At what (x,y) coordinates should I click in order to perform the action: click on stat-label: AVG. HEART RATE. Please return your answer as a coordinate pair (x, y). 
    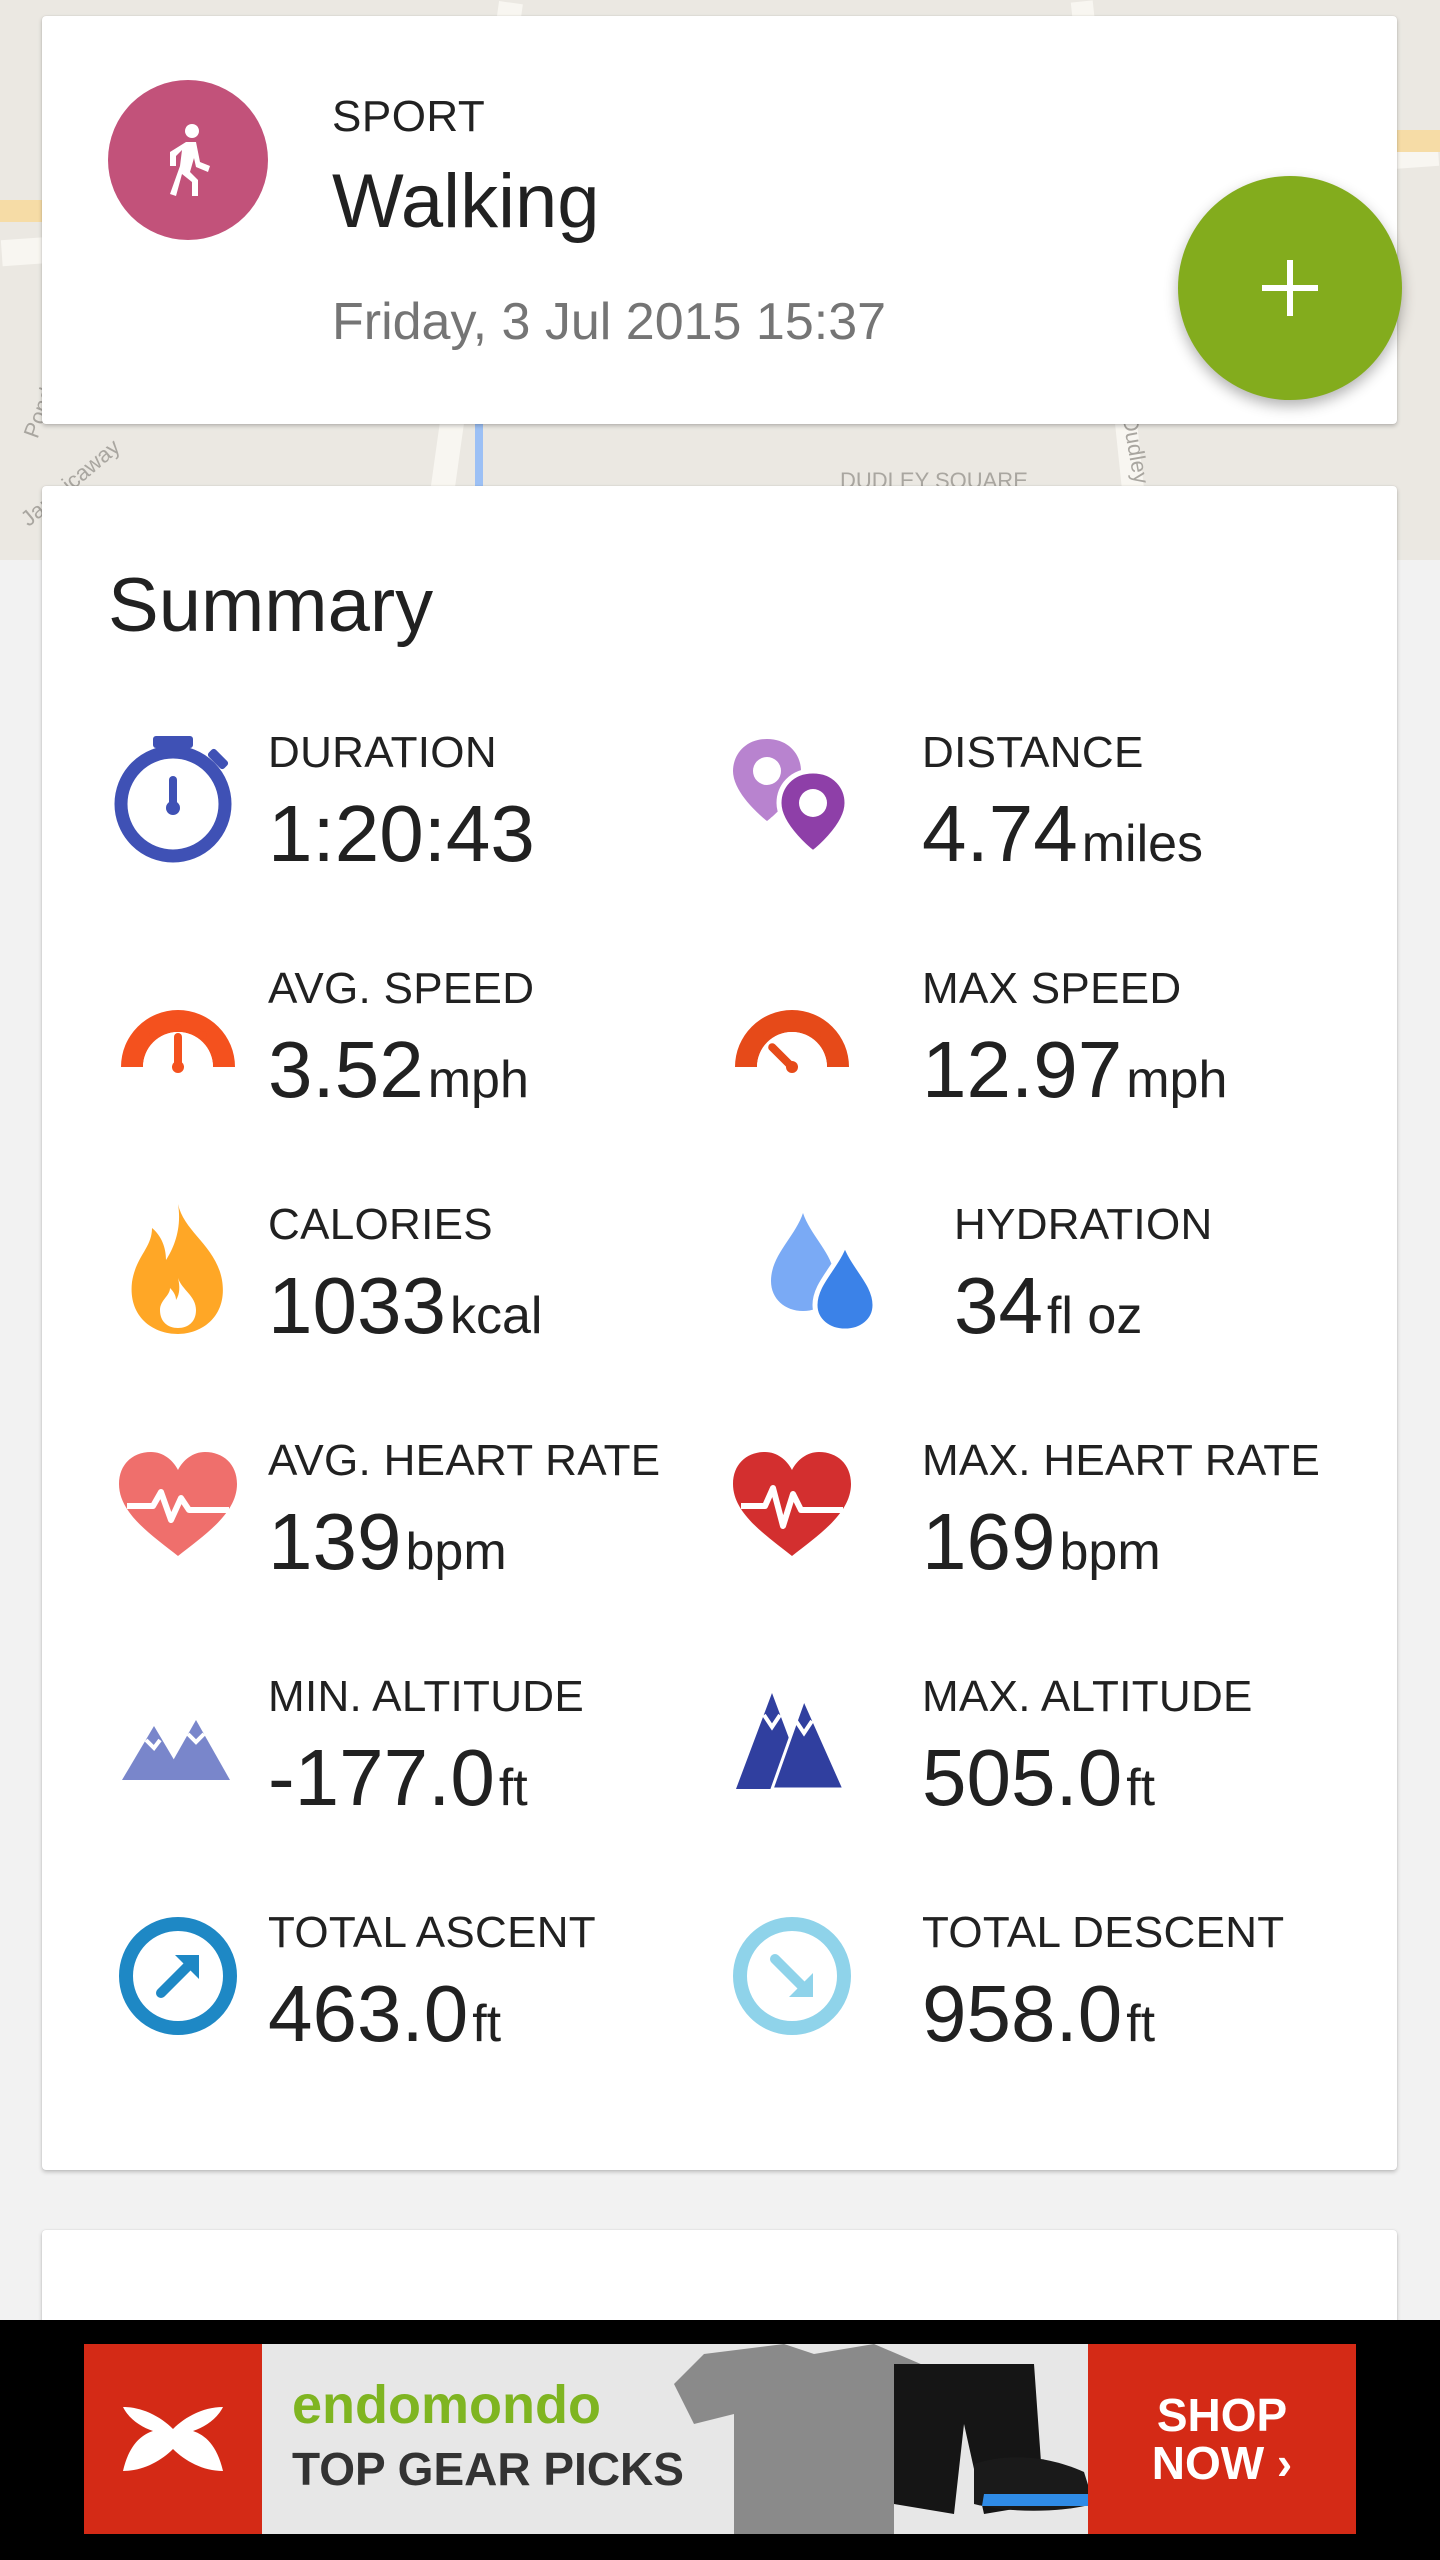
    Looking at the image, I should click on (464, 1460).